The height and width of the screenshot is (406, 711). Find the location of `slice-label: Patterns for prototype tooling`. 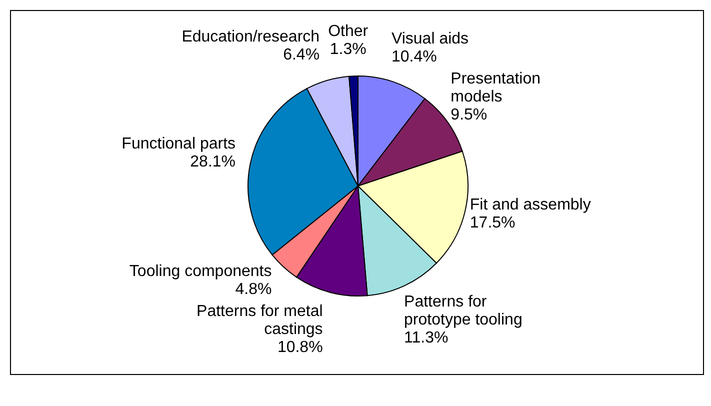

slice-label: Patterns for prototype tooling is located at coordinates (463, 310).